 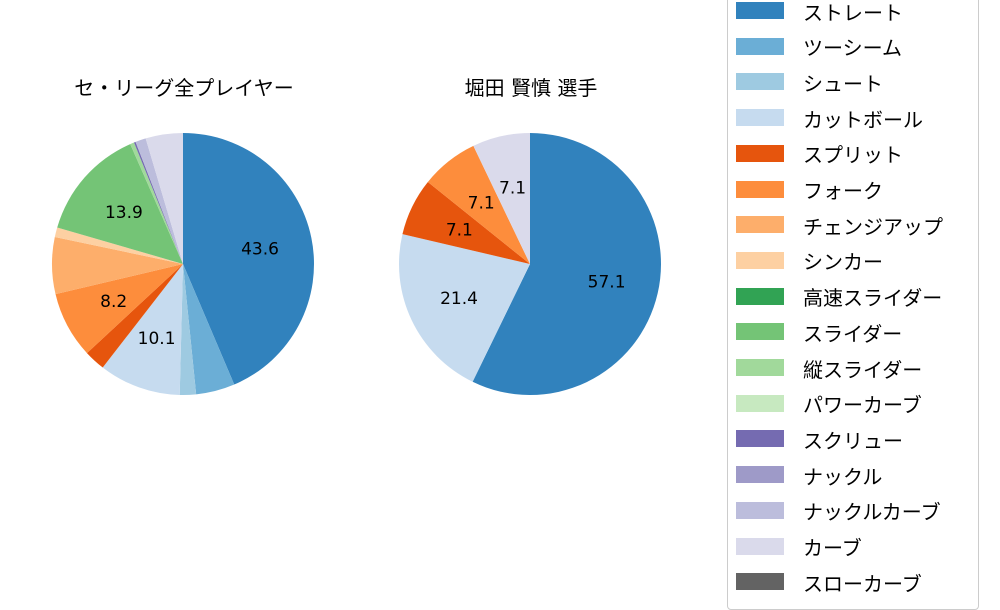 What do you see at coordinates (843, 191) in the screenshot?
I see `legend-label: フォーク` at bounding box center [843, 191].